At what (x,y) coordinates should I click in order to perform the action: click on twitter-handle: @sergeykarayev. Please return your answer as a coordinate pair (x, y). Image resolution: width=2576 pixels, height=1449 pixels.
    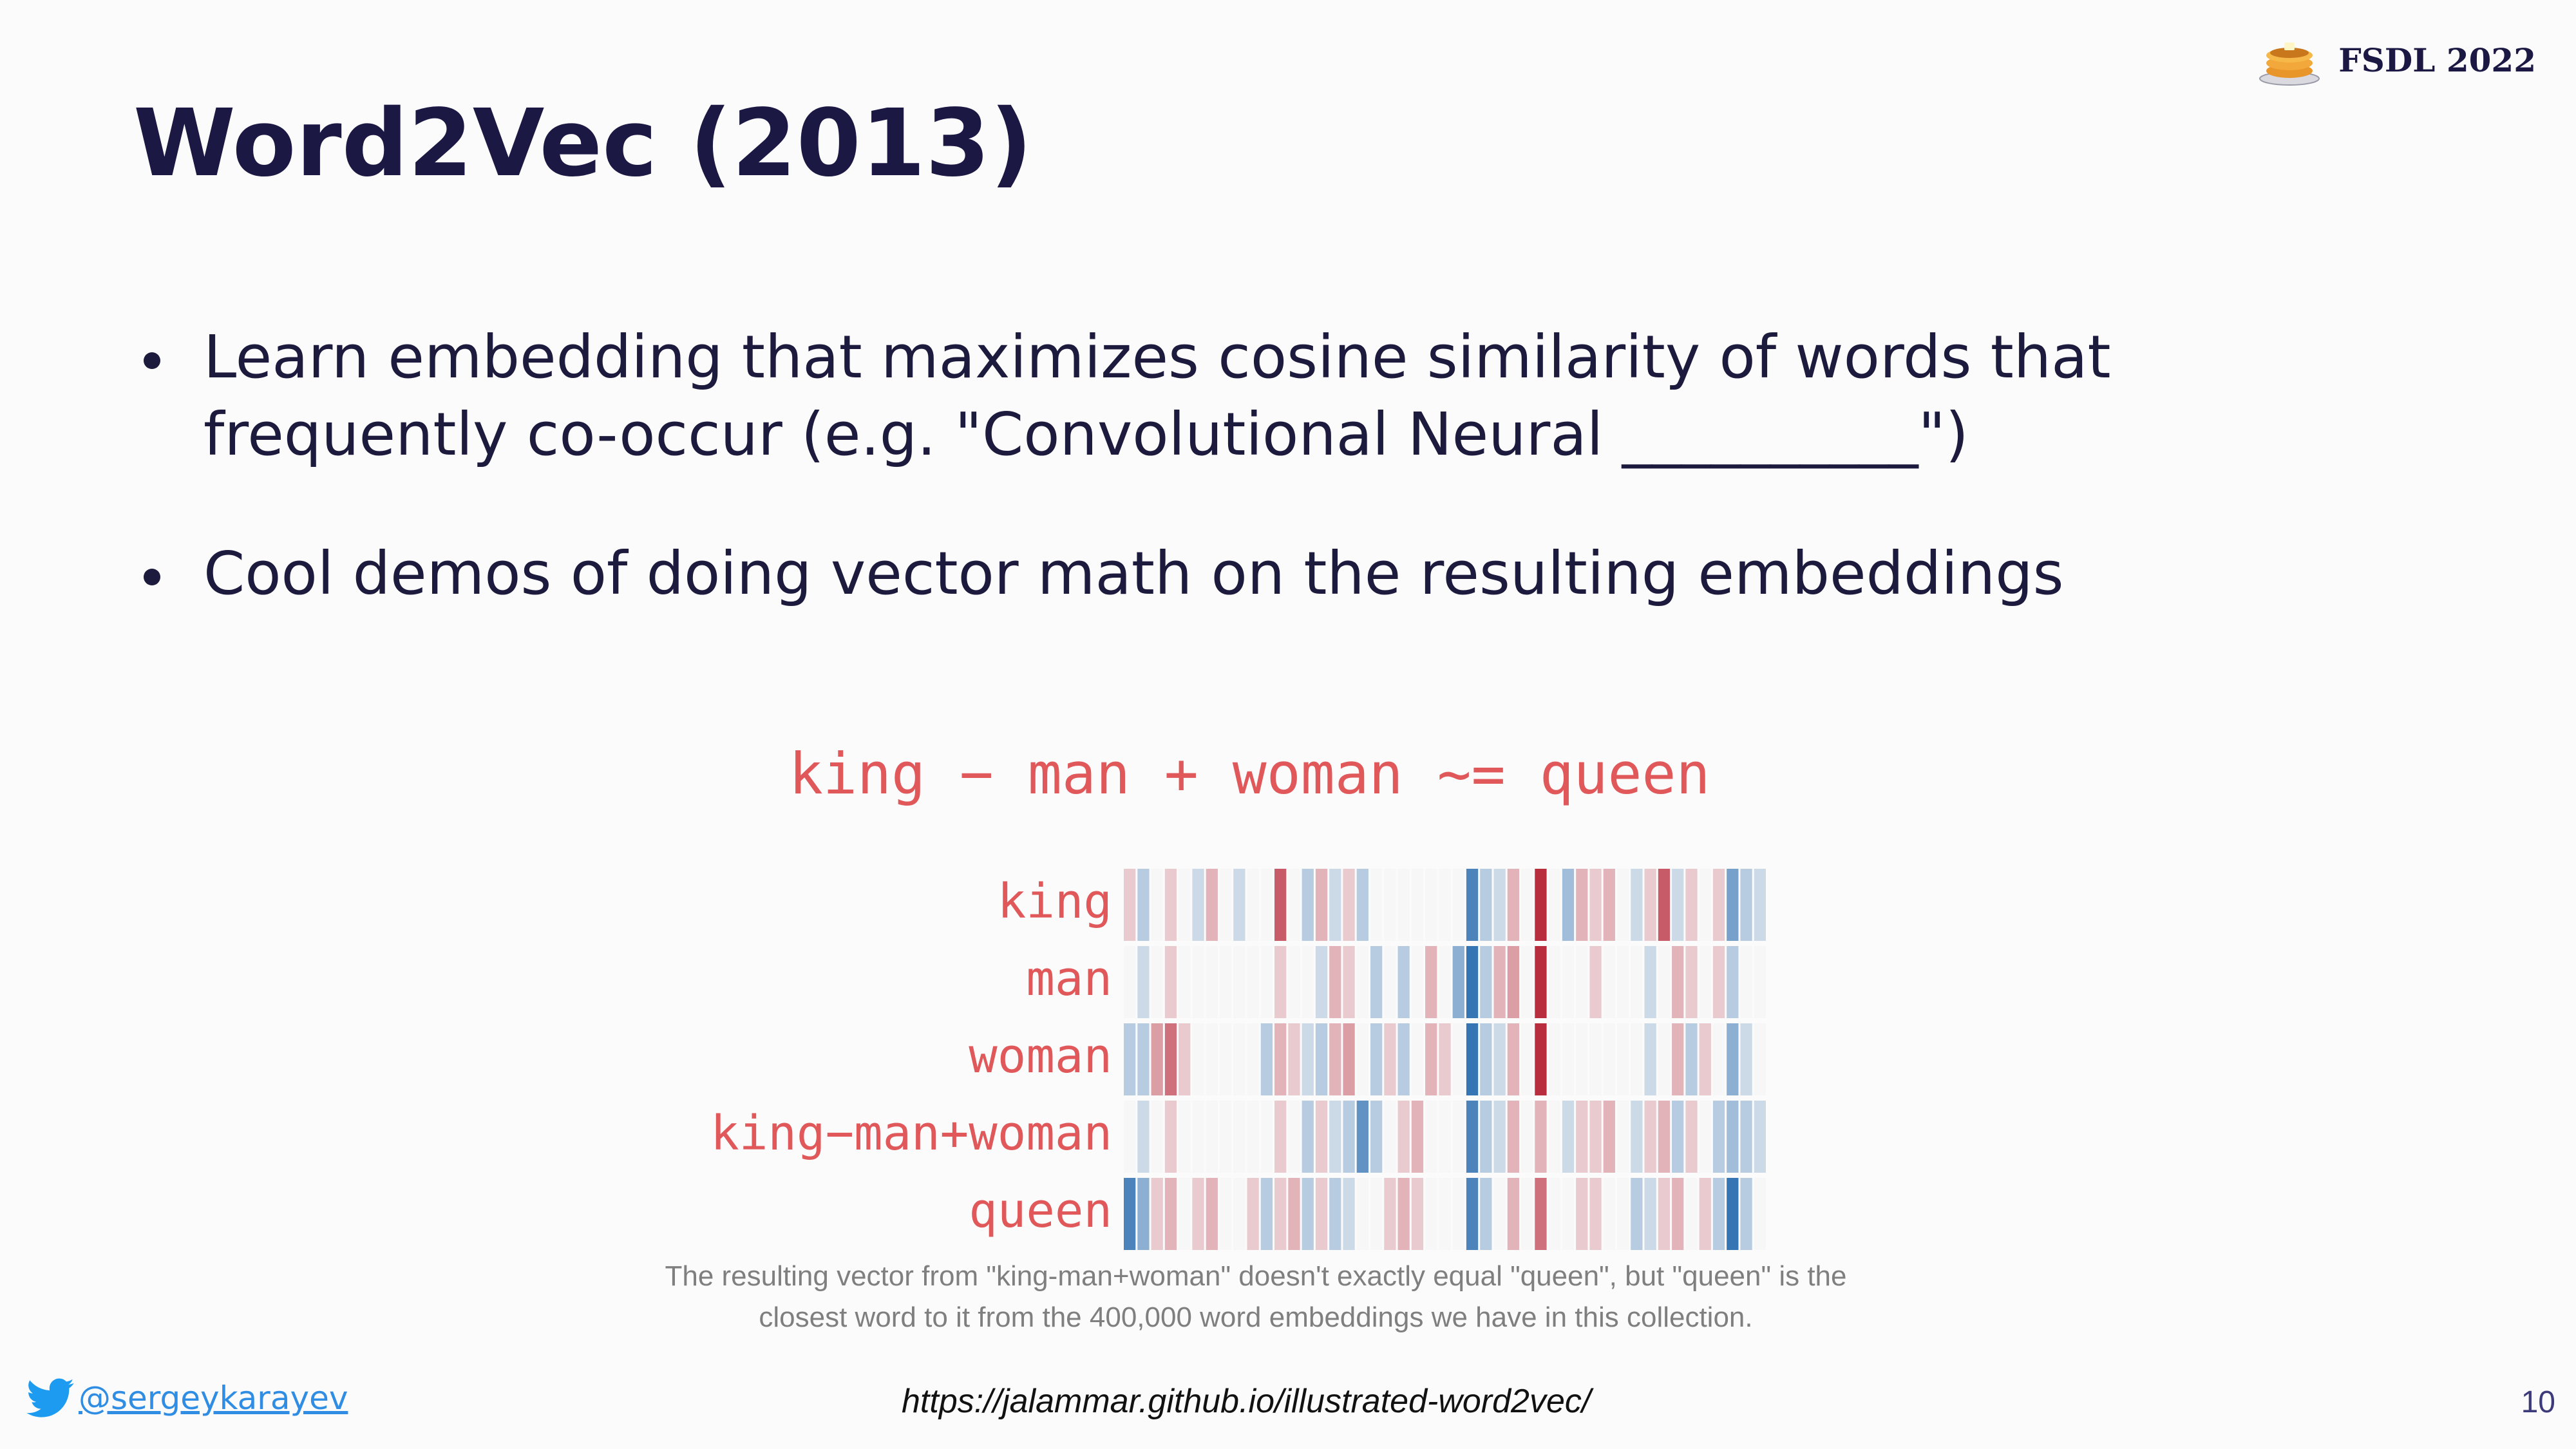
    Looking at the image, I should click on (187, 1398).